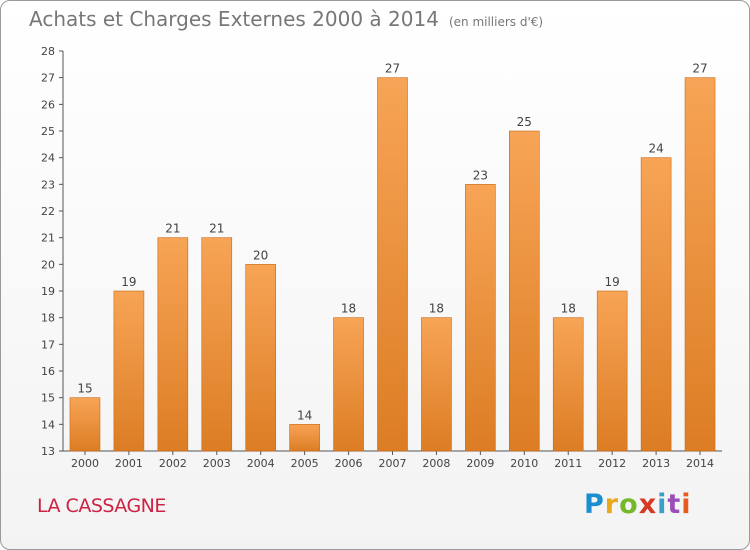 The height and width of the screenshot is (550, 750). Describe the element at coordinates (348, 384) in the screenshot. I see `bar-2006` at that location.